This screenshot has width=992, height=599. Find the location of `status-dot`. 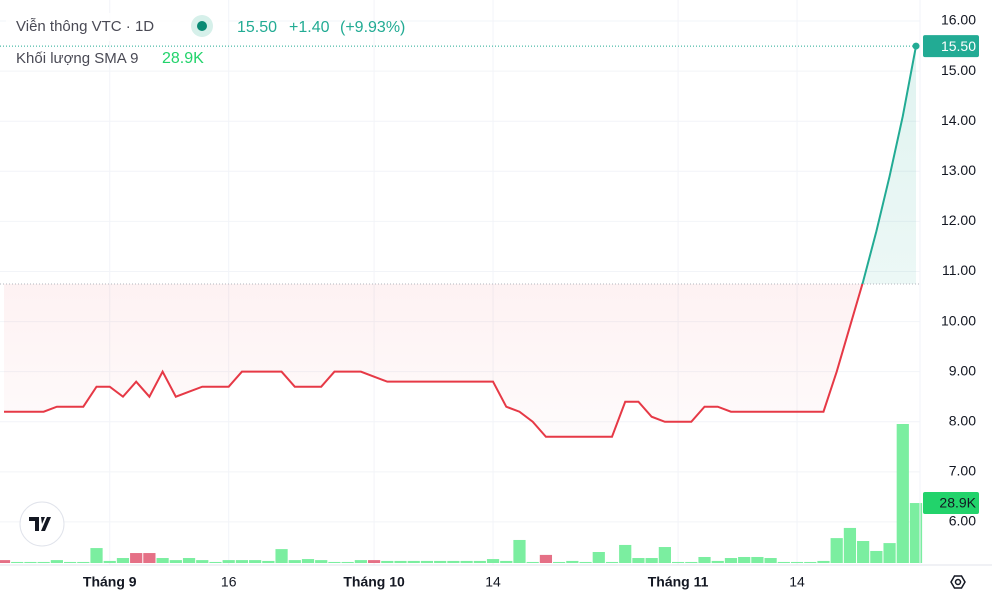

status-dot is located at coordinates (202, 26).